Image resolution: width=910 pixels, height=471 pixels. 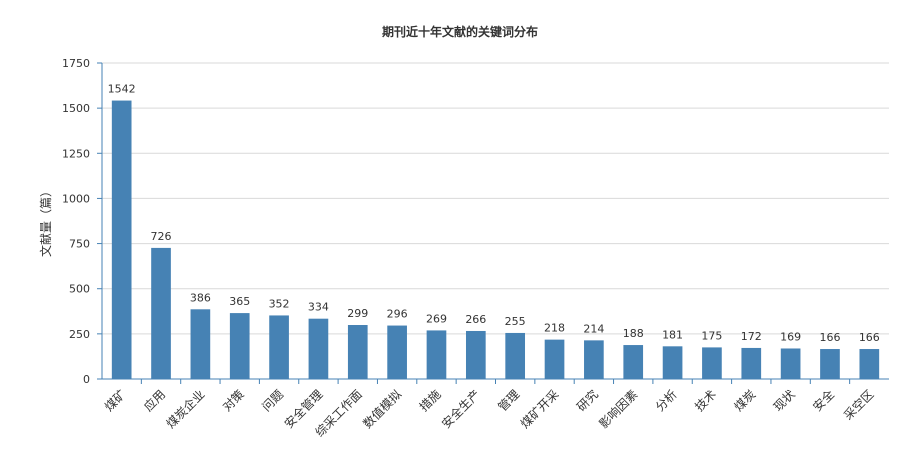 What do you see at coordinates (858, 404) in the screenshot?
I see `x-tick-label: 采空区` at bounding box center [858, 404].